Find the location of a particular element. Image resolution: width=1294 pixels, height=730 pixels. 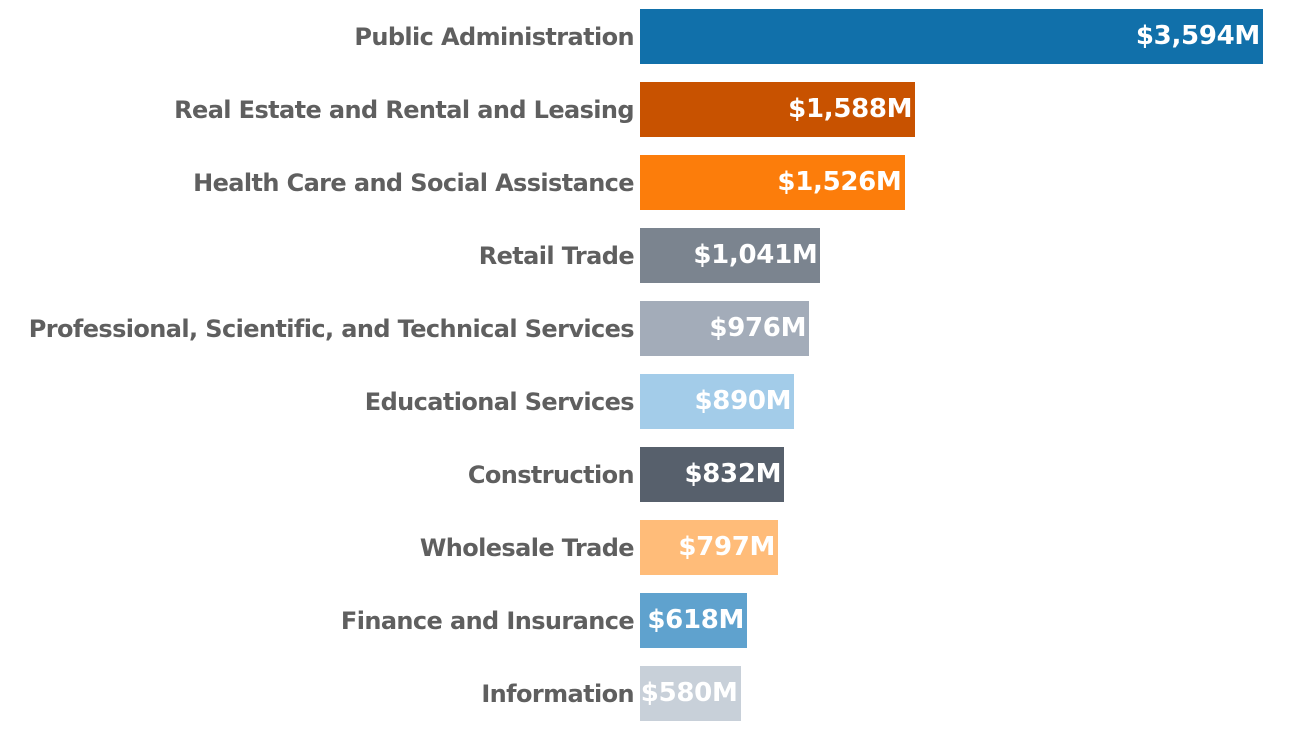

category-label: Construction is located at coordinates (551, 475).